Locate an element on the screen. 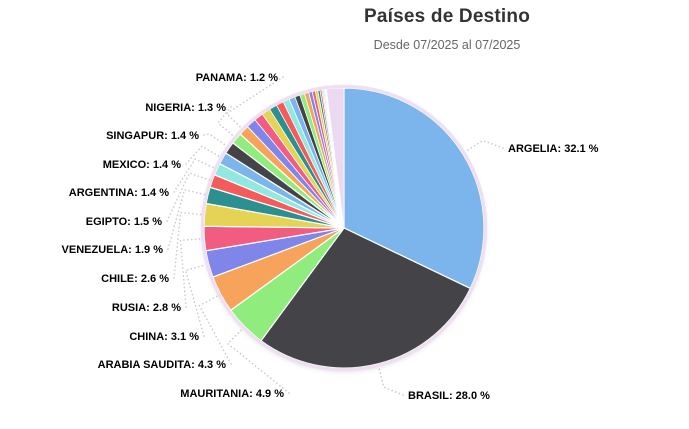 This screenshot has width=689, height=429. slice-label-rusia: RUSIA: 2.8 % is located at coordinates (146, 308).